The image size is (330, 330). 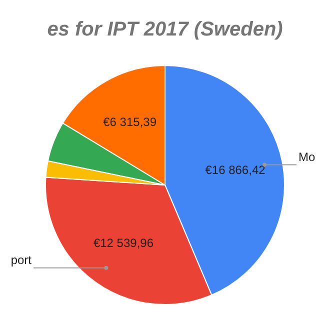 I want to click on slice-label: port, so click(x=21, y=260).